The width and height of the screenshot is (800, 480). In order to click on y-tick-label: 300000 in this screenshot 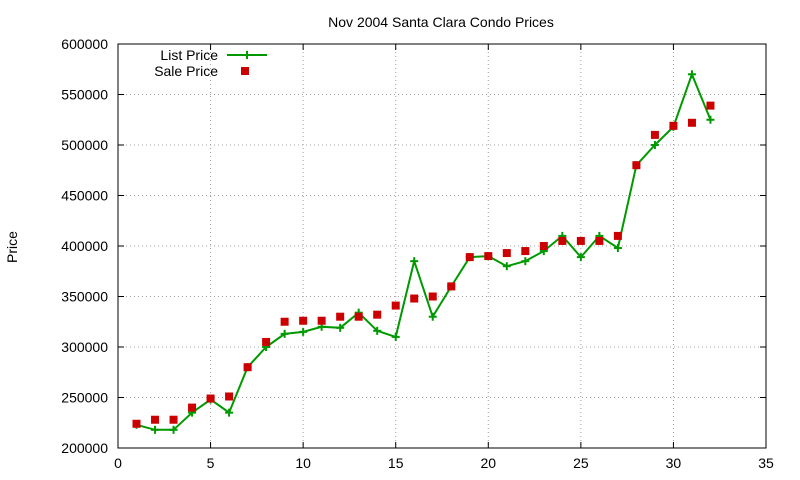, I will do `click(84, 347)`.